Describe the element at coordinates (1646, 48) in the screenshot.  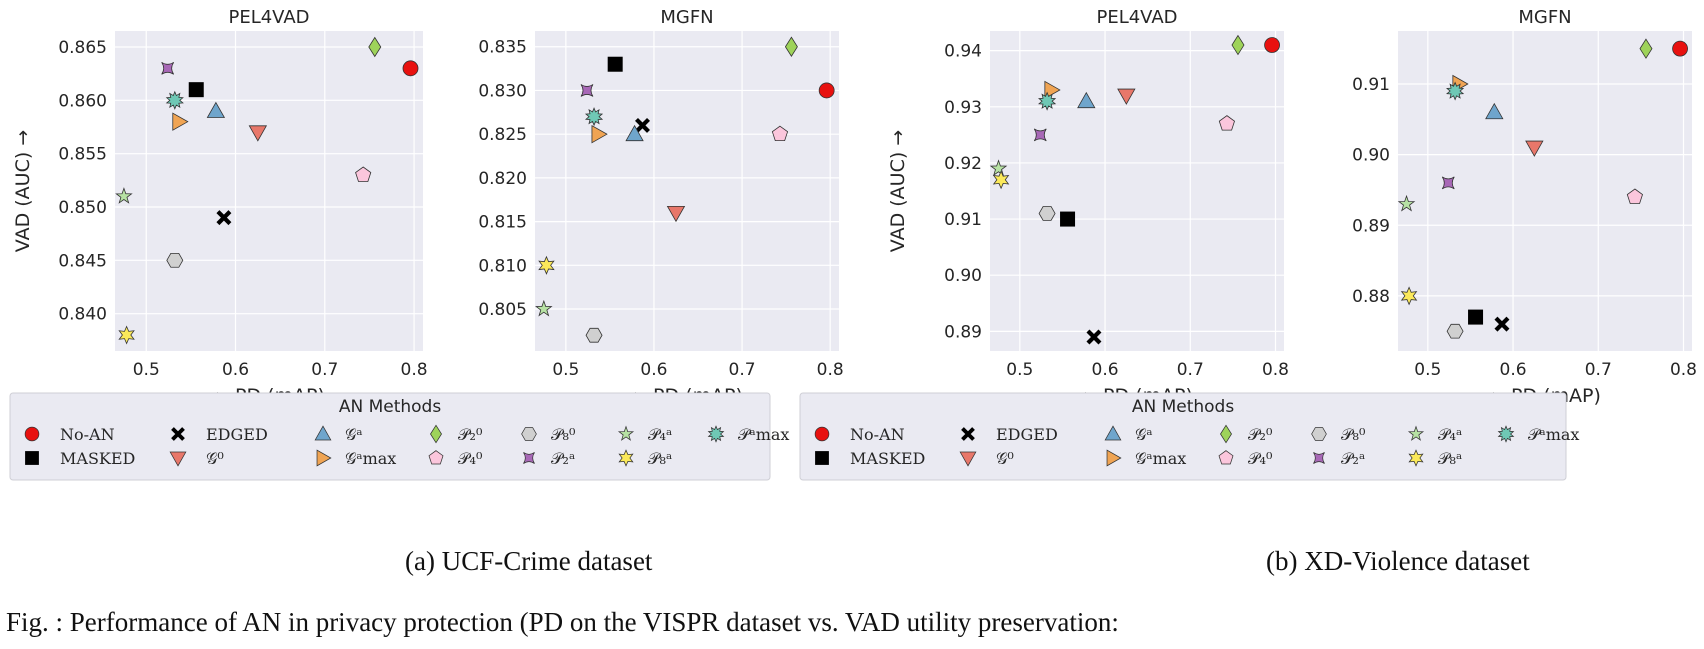
I see `point-p20` at that location.